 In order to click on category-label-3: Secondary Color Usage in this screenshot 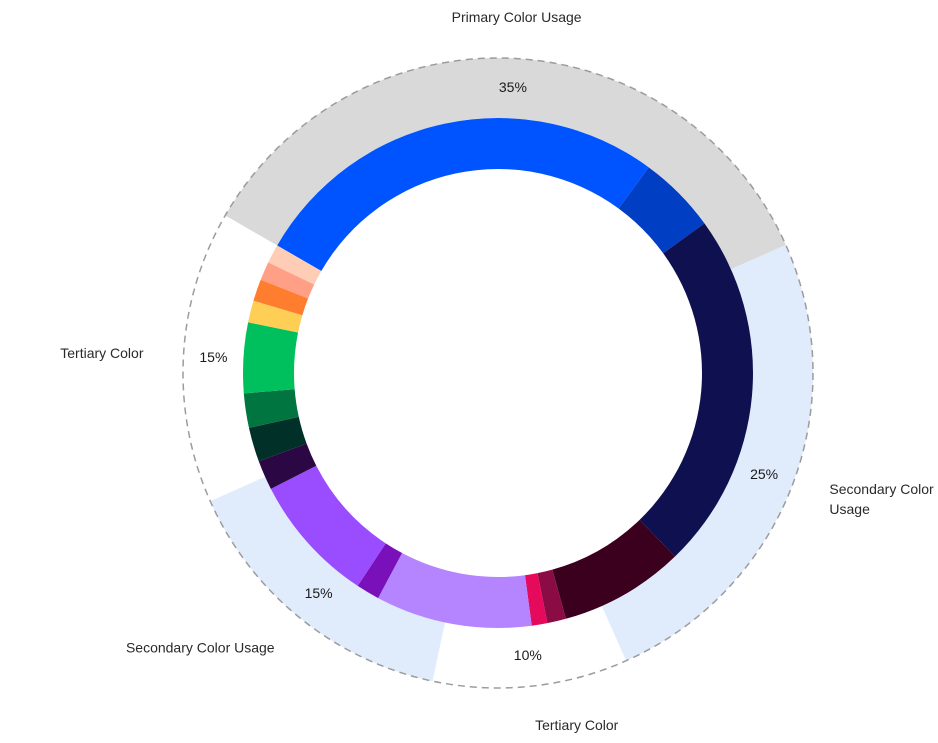, I will do `click(200, 648)`.